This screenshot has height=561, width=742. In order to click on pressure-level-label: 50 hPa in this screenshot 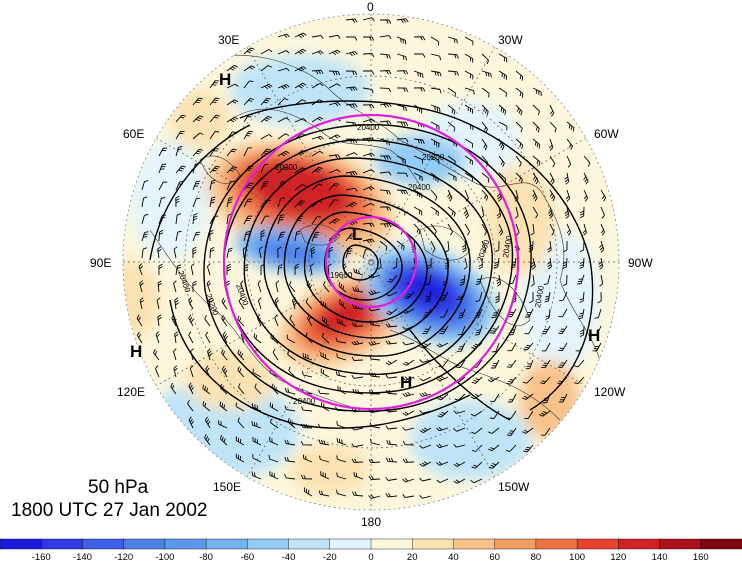, I will do `click(118, 487)`.